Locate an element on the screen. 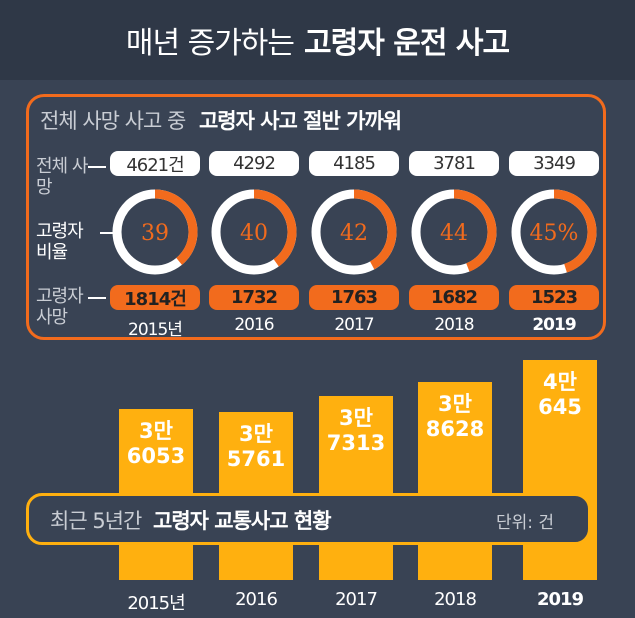  ratio-value-label: 39 is located at coordinates (155, 233).